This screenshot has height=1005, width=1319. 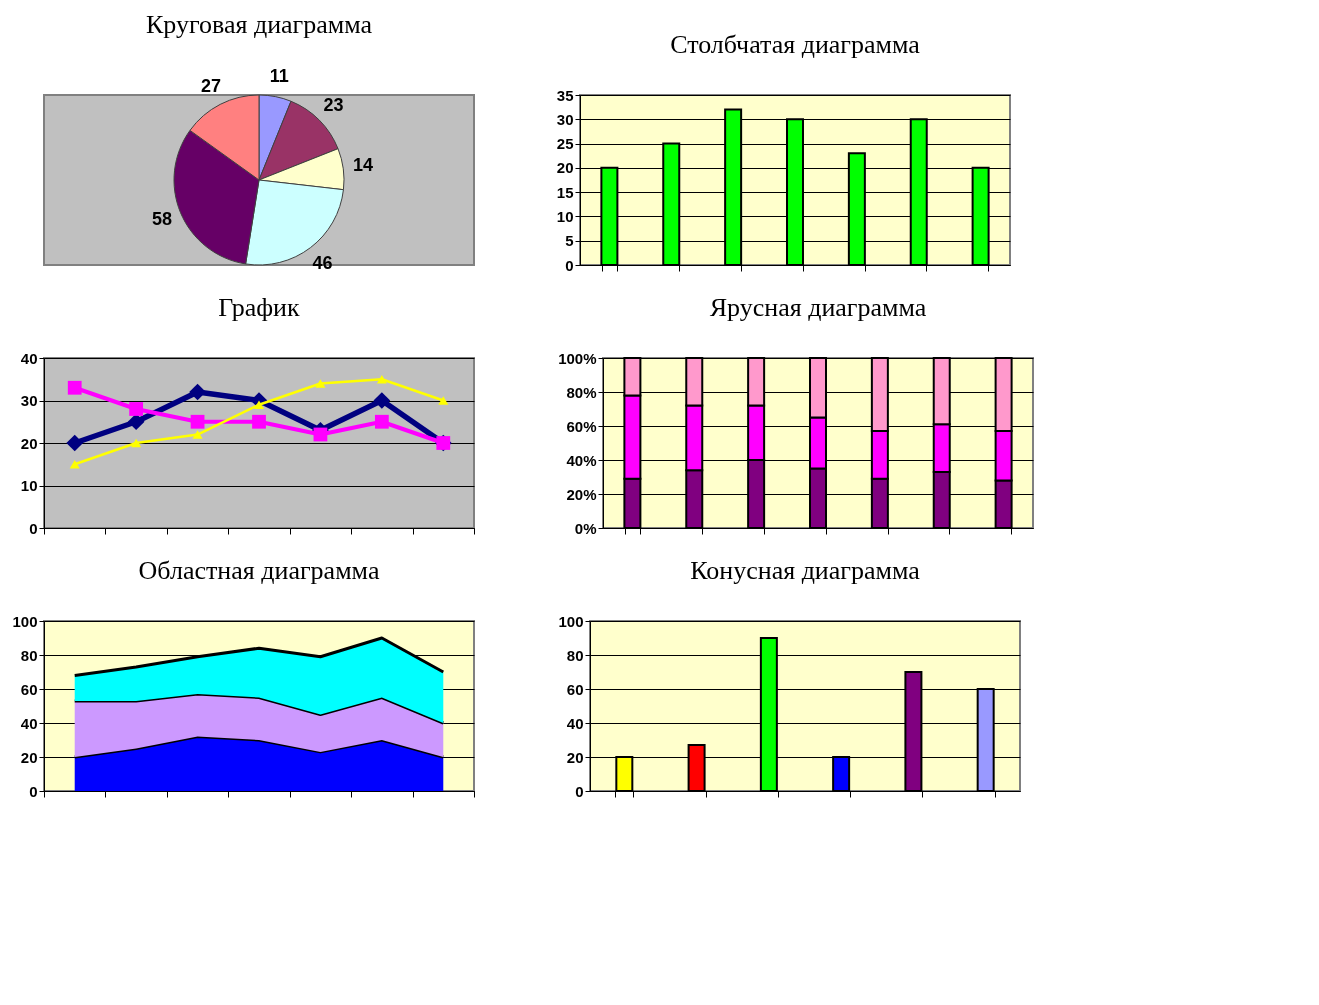 What do you see at coordinates (569, 241) in the screenshot?
I see `y-tick-label: 5` at bounding box center [569, 241].